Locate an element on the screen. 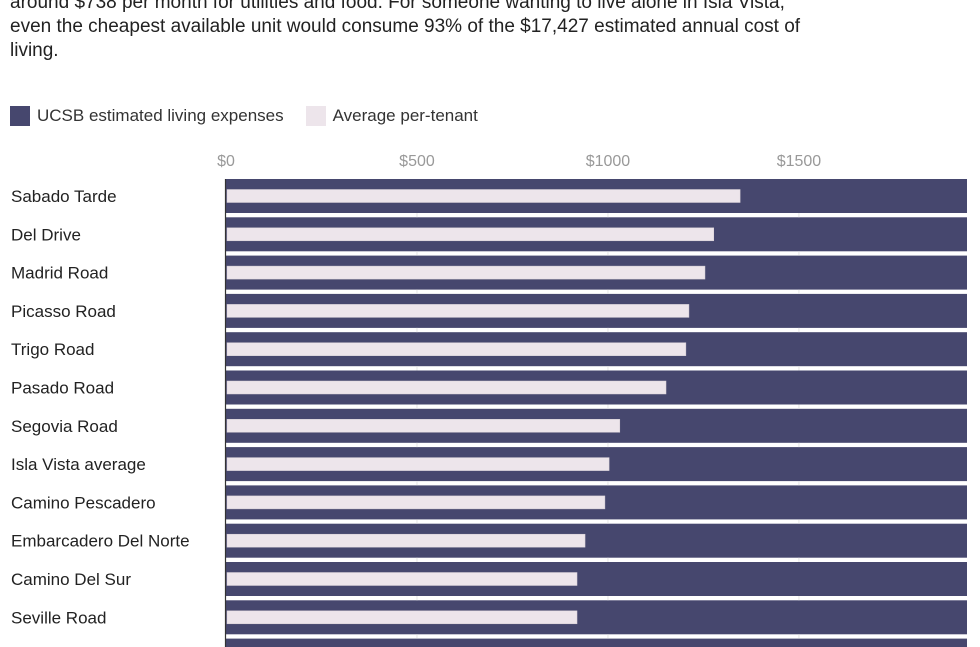 Image resolution: width=980 pixels, height=647 pixels. x-tick-label: $500 is located at coordinates (417, 161).